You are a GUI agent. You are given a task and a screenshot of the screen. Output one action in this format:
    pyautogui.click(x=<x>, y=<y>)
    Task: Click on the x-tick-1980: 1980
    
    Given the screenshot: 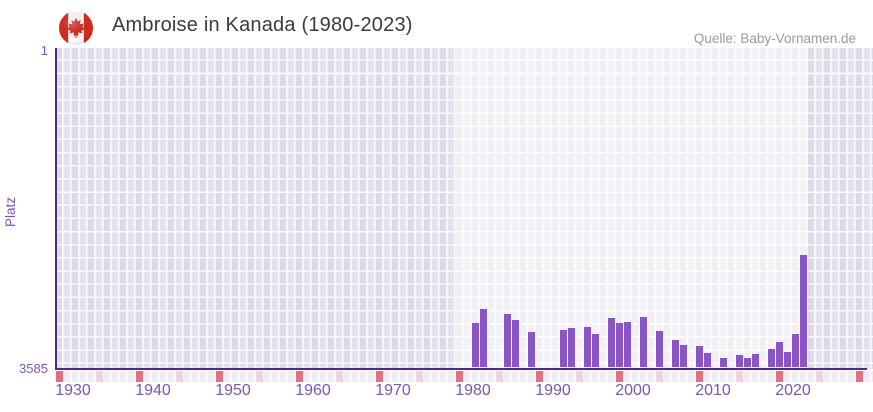 What is the action you would take?
    pyautogui.click(x=473, y=390)
    